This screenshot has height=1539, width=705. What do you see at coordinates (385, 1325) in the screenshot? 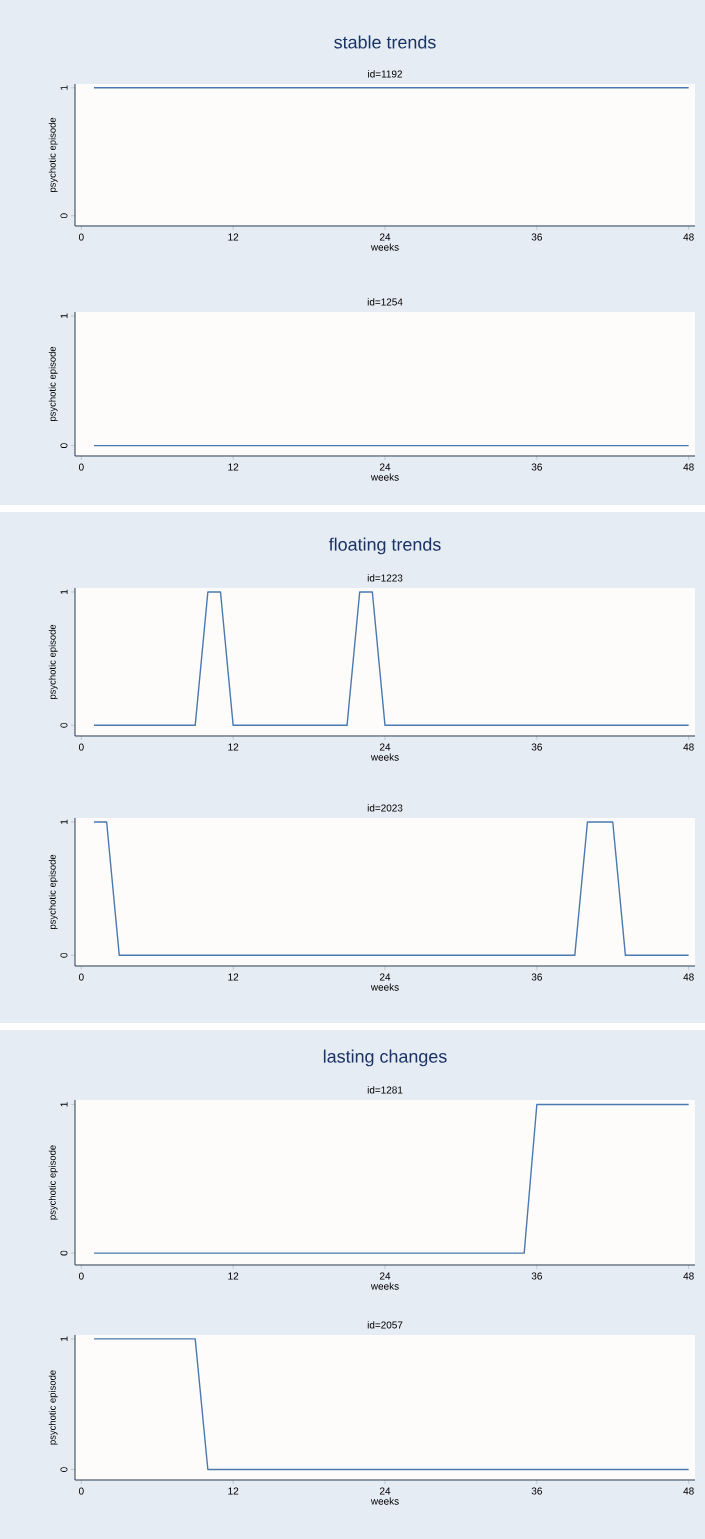
I see `chart-subtitle: id=2057` at bounding box center [385, 1325].